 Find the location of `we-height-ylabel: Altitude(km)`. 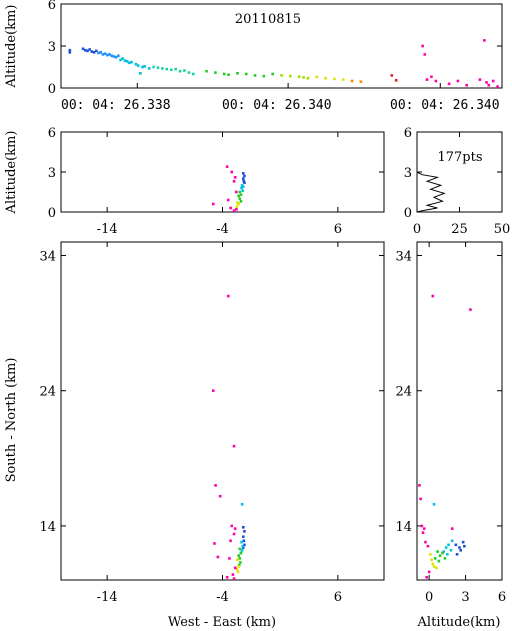

we-height-ylabel: Altitude(km) is located at coordinates (11, 173).